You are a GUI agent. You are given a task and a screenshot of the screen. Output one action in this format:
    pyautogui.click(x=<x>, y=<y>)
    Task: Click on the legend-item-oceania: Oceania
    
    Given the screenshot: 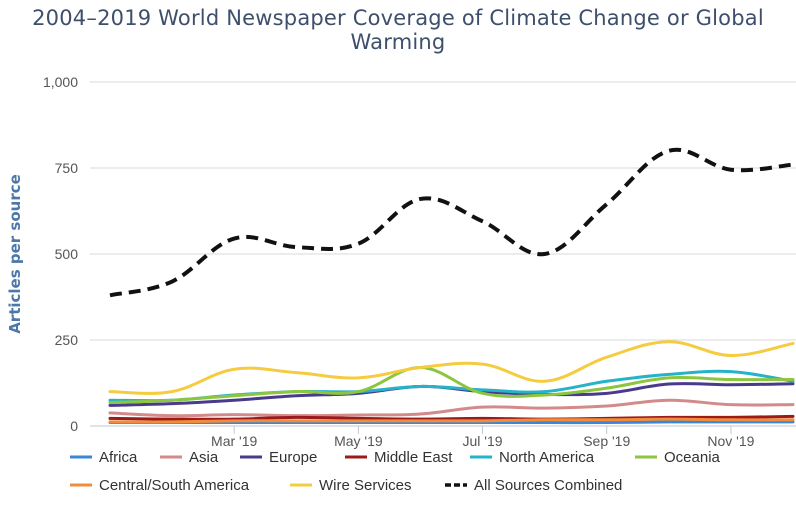 What is the action you would take?
    pyautogui.click(x=678, y=457)
    